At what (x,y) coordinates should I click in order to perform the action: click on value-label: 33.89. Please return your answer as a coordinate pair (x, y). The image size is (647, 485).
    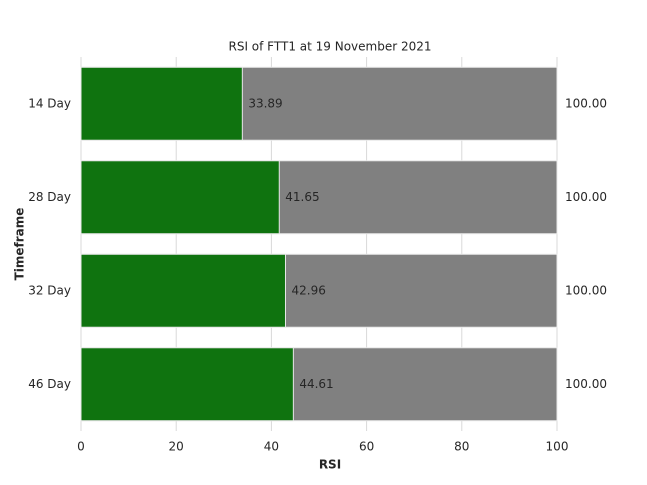
    Looking at the image, I should click on (265, 103).